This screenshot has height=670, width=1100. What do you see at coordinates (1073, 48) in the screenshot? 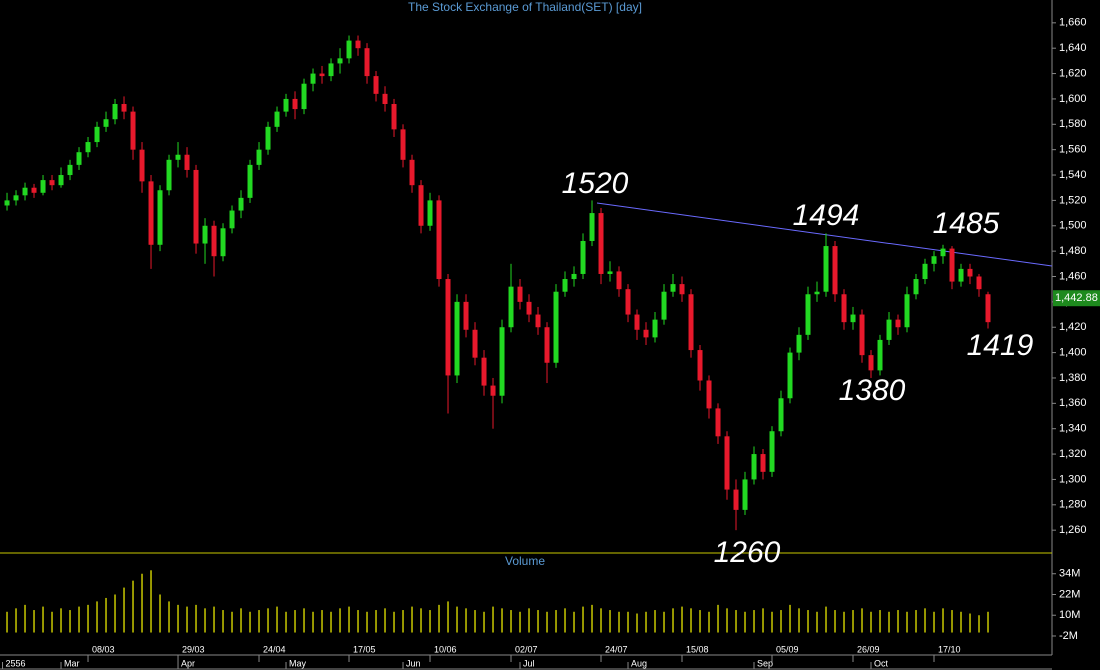
I see `y-tick-label: 1,640` at bounding box center [1073, 48].